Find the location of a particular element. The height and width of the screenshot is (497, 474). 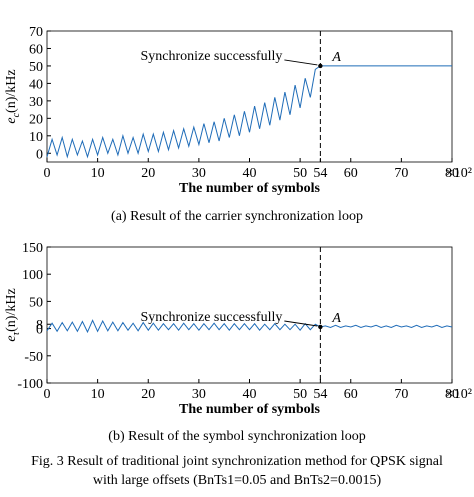

y-label-sub: c is located at coordinates (16, 114).